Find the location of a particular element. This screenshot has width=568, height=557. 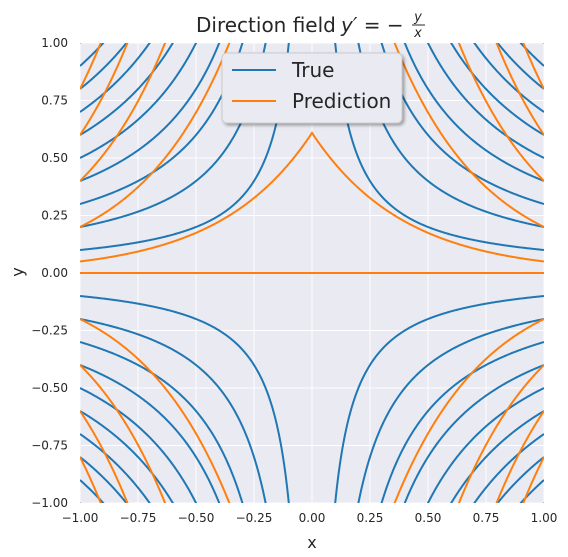

x-tick-label: −0.25 is located at coordinates (254, 518).